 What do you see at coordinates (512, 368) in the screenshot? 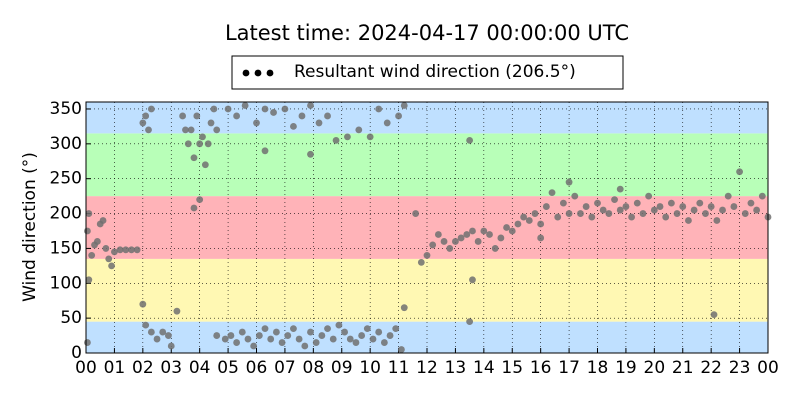
I see `x-tick-label: 15` at bounding box center [512, 368].